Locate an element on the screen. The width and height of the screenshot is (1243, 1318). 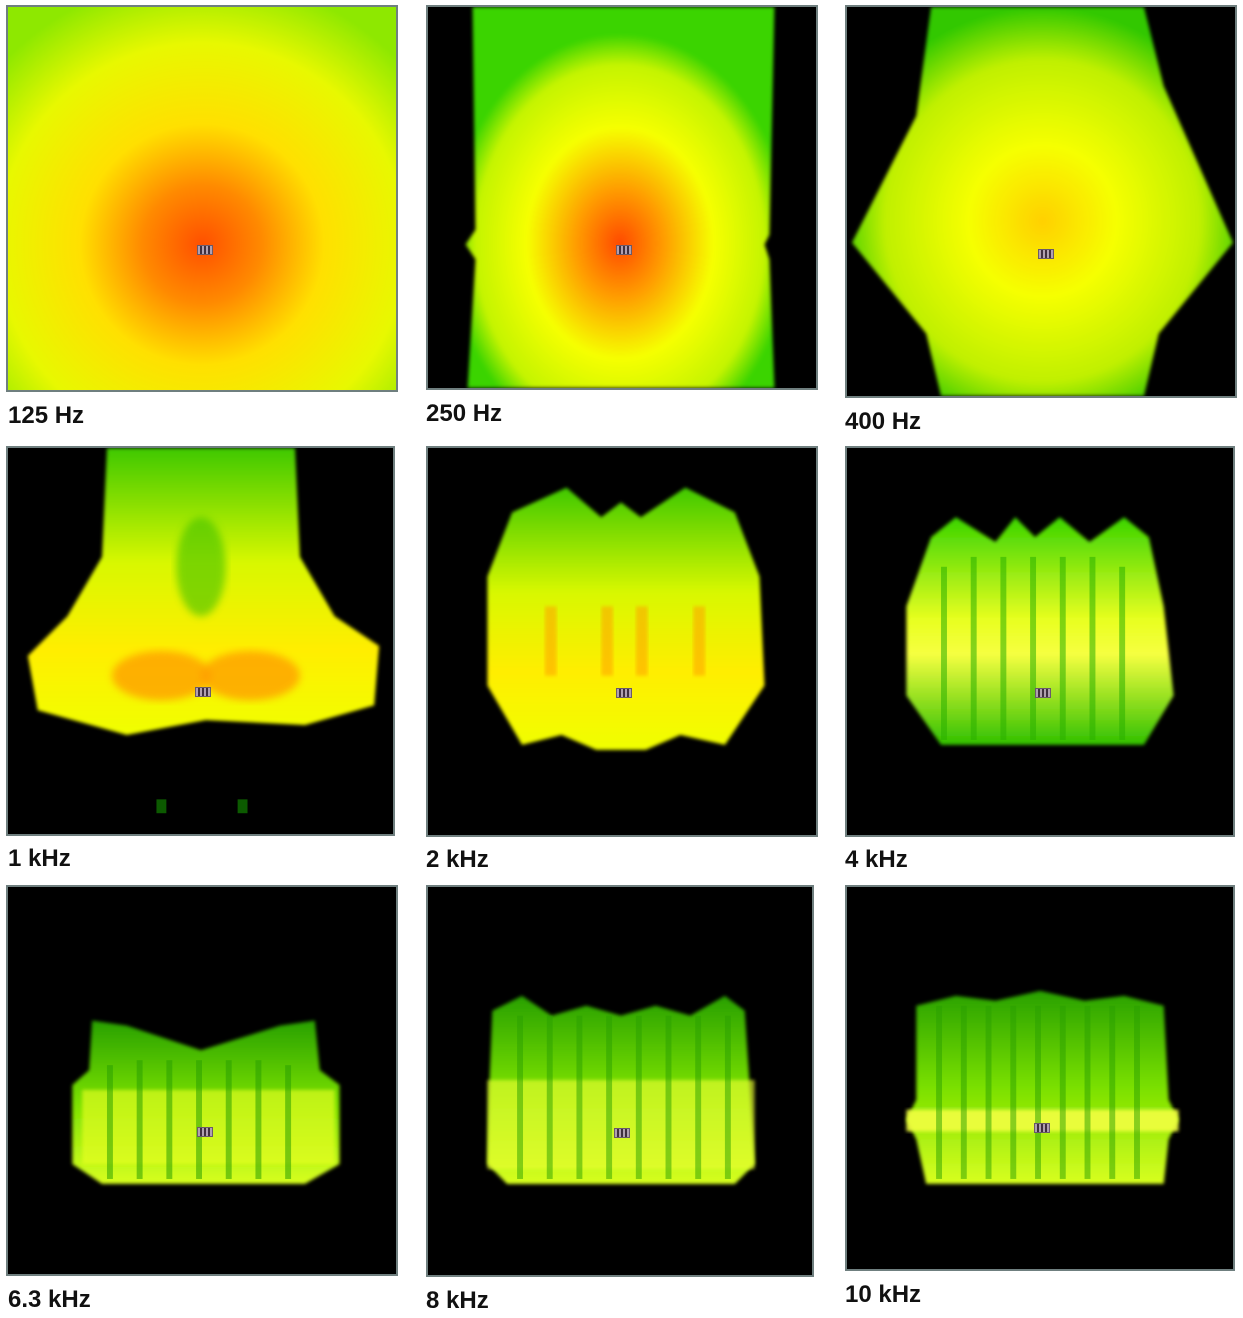
panel-2khz is located at coordinates (622, 641).